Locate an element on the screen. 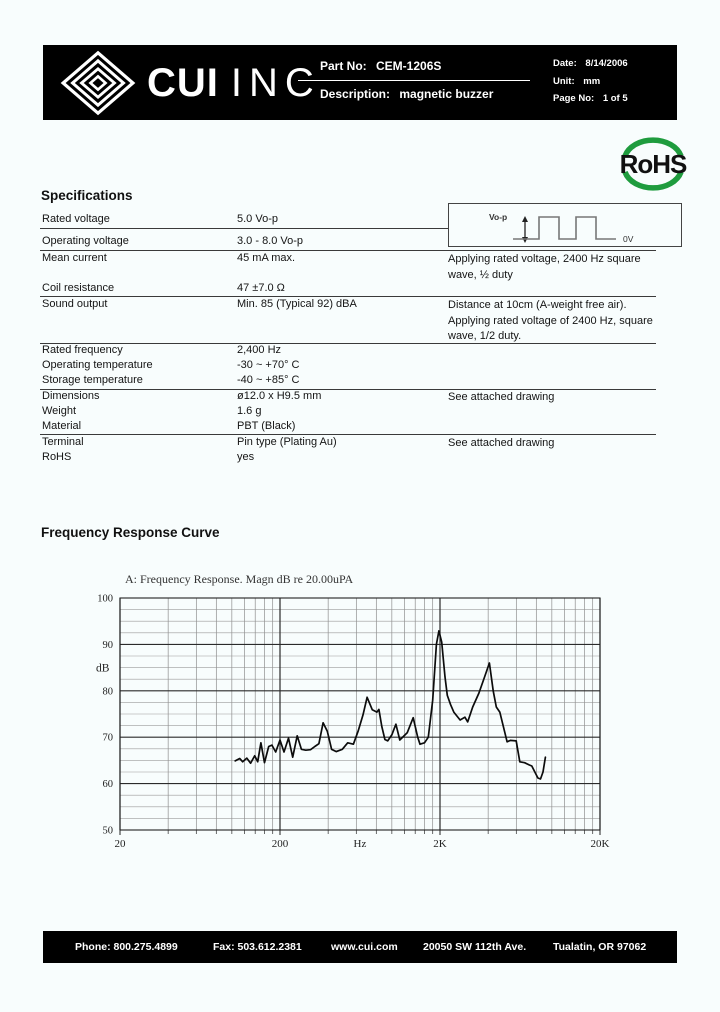  page-no-value: 1 of 5 is located at coordinates (615, 98).